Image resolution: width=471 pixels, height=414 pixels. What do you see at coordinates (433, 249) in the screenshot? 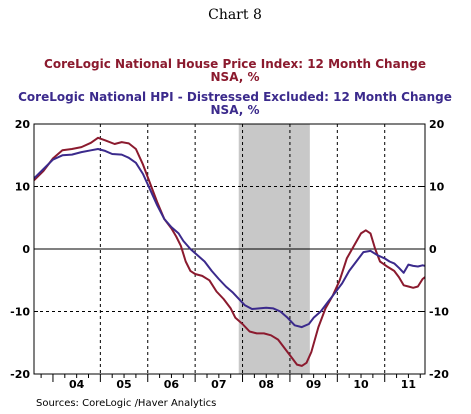
I see `y-tick-label-right-2: 0` at bounding box center [433, 249].